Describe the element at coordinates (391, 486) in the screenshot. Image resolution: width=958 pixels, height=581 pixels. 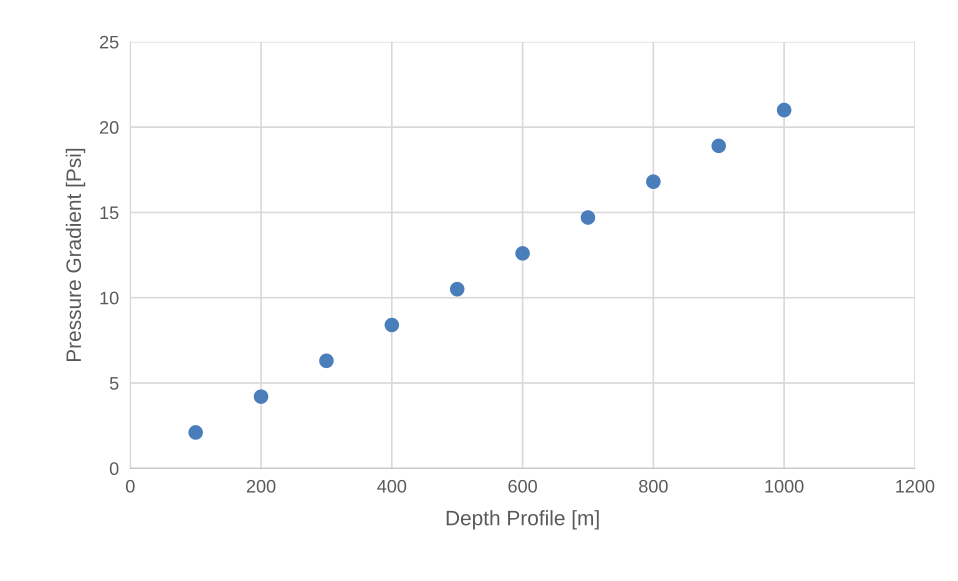
I see `x-tick-label: 400` at that location.